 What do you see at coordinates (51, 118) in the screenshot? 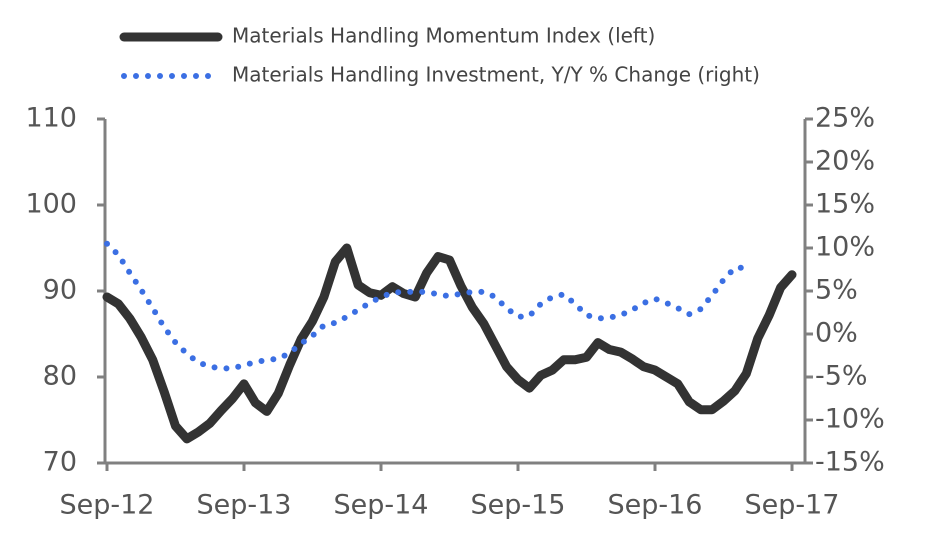
I see `y-tick-label: 110` at bounding box center [51, 118].